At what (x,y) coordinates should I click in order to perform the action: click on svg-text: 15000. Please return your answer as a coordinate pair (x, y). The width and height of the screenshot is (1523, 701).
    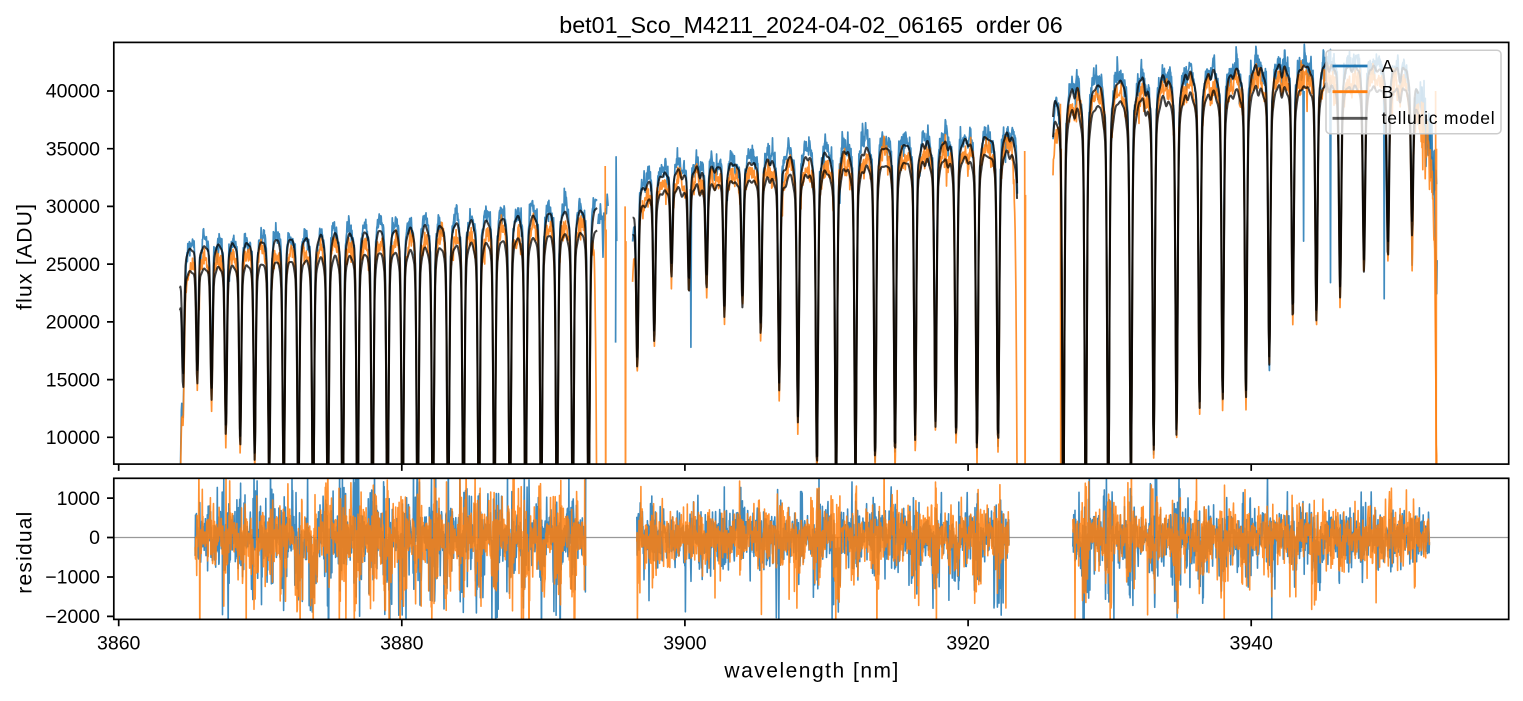
    Looking at the image, I should click on (73, 380).